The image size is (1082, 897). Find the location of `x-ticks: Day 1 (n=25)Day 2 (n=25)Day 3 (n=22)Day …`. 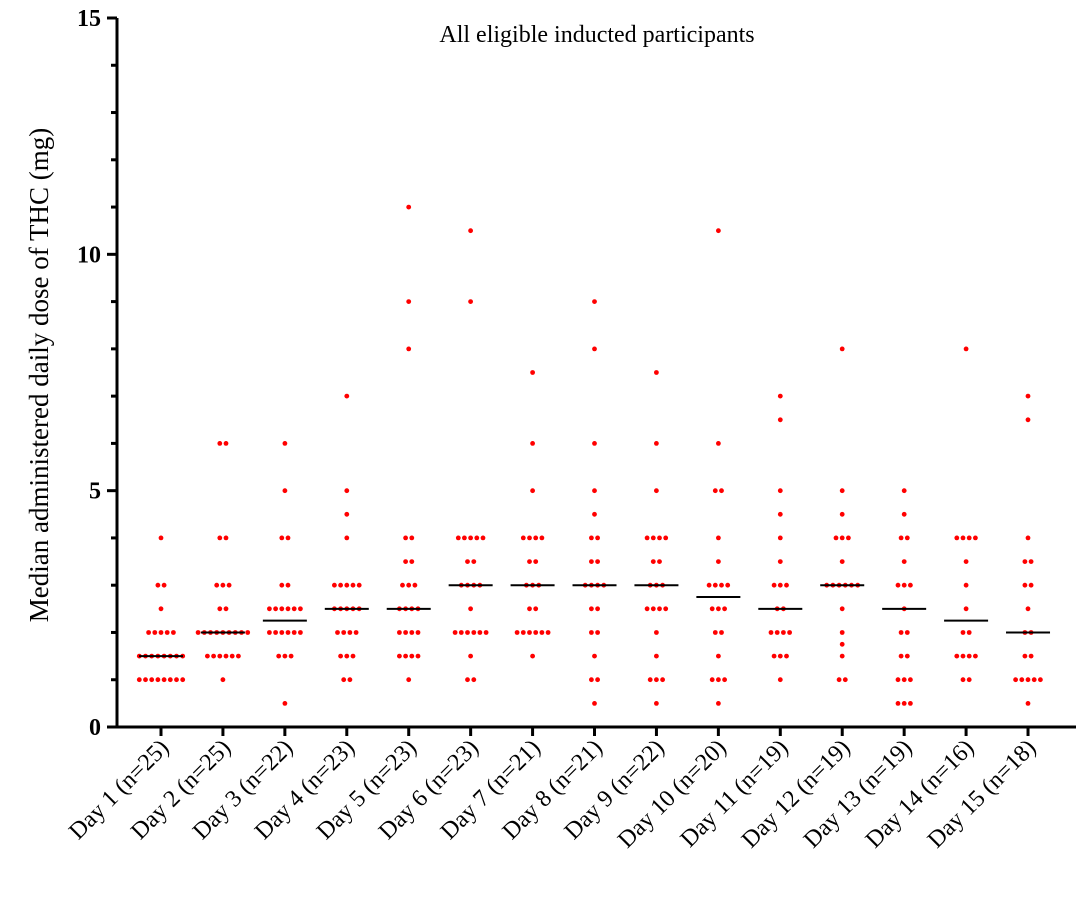

x-ticks: Day 1 (n=25)Day 2 (n=25)Day 3 (n=22)Day … is located at coordinates (552, 790).